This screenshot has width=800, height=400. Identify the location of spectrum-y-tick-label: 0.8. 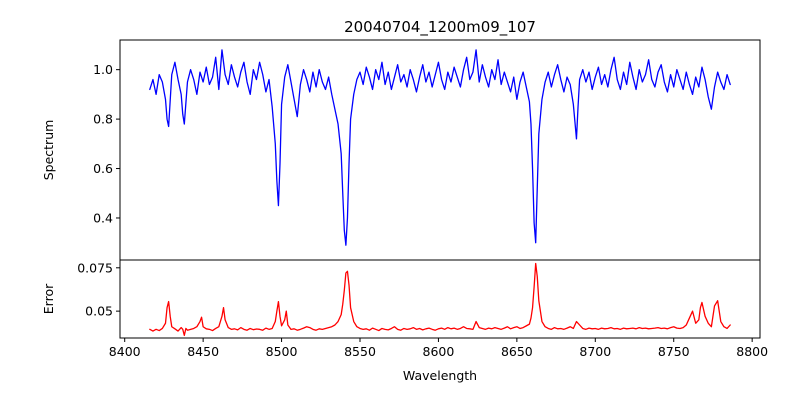
(103, 119).